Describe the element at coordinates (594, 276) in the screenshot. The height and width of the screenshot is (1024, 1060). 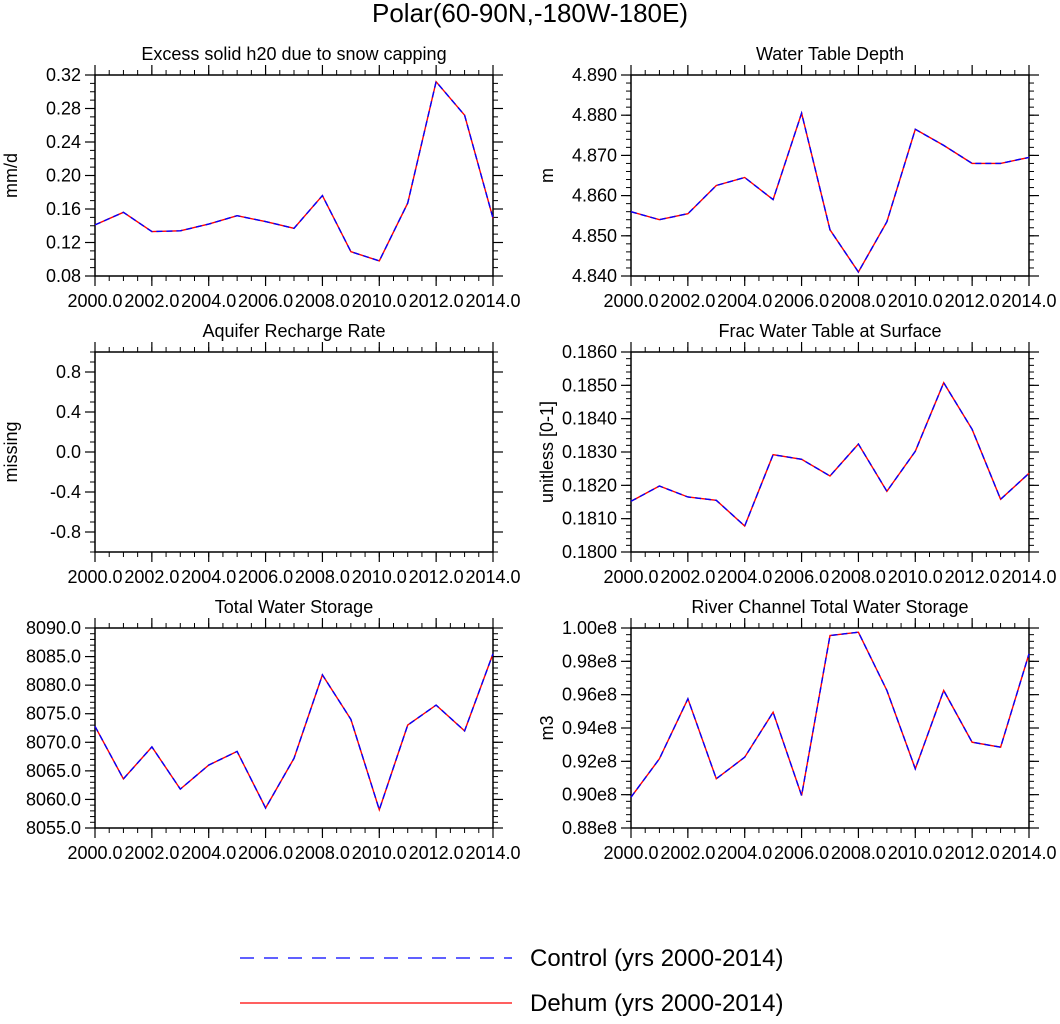
I see `y-tick-label: 4.840` at that location.